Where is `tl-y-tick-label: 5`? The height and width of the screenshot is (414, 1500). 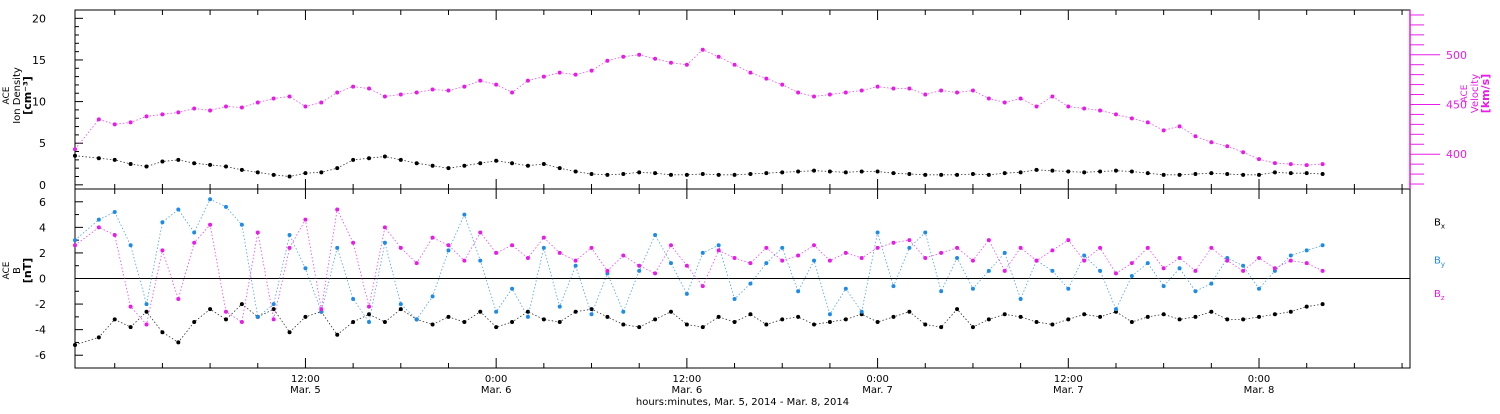 tl-y-tick-label: 5 is located at coordinates (42, 143).